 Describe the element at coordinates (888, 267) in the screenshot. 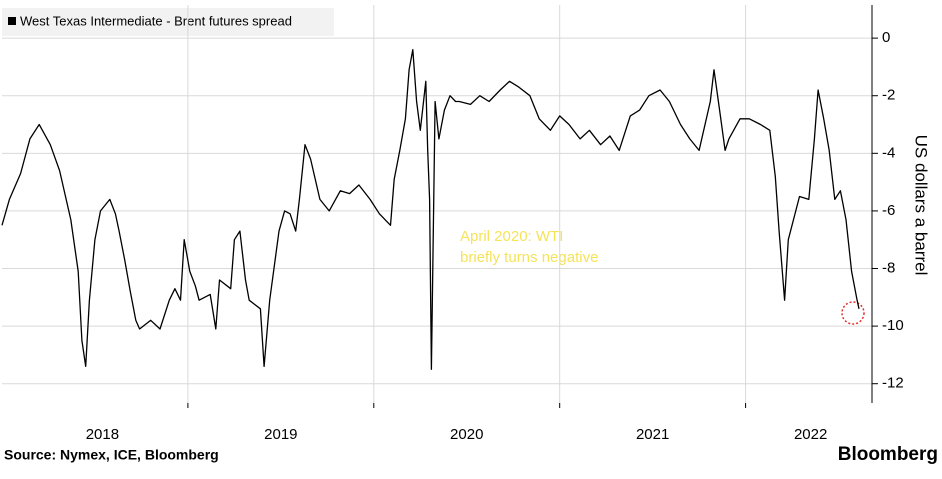

I see `y-tick-label: -8` at that location.